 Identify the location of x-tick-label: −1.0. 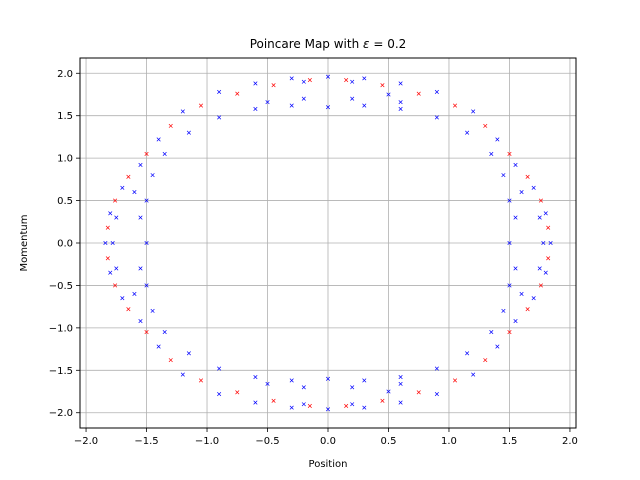
(207, 441).